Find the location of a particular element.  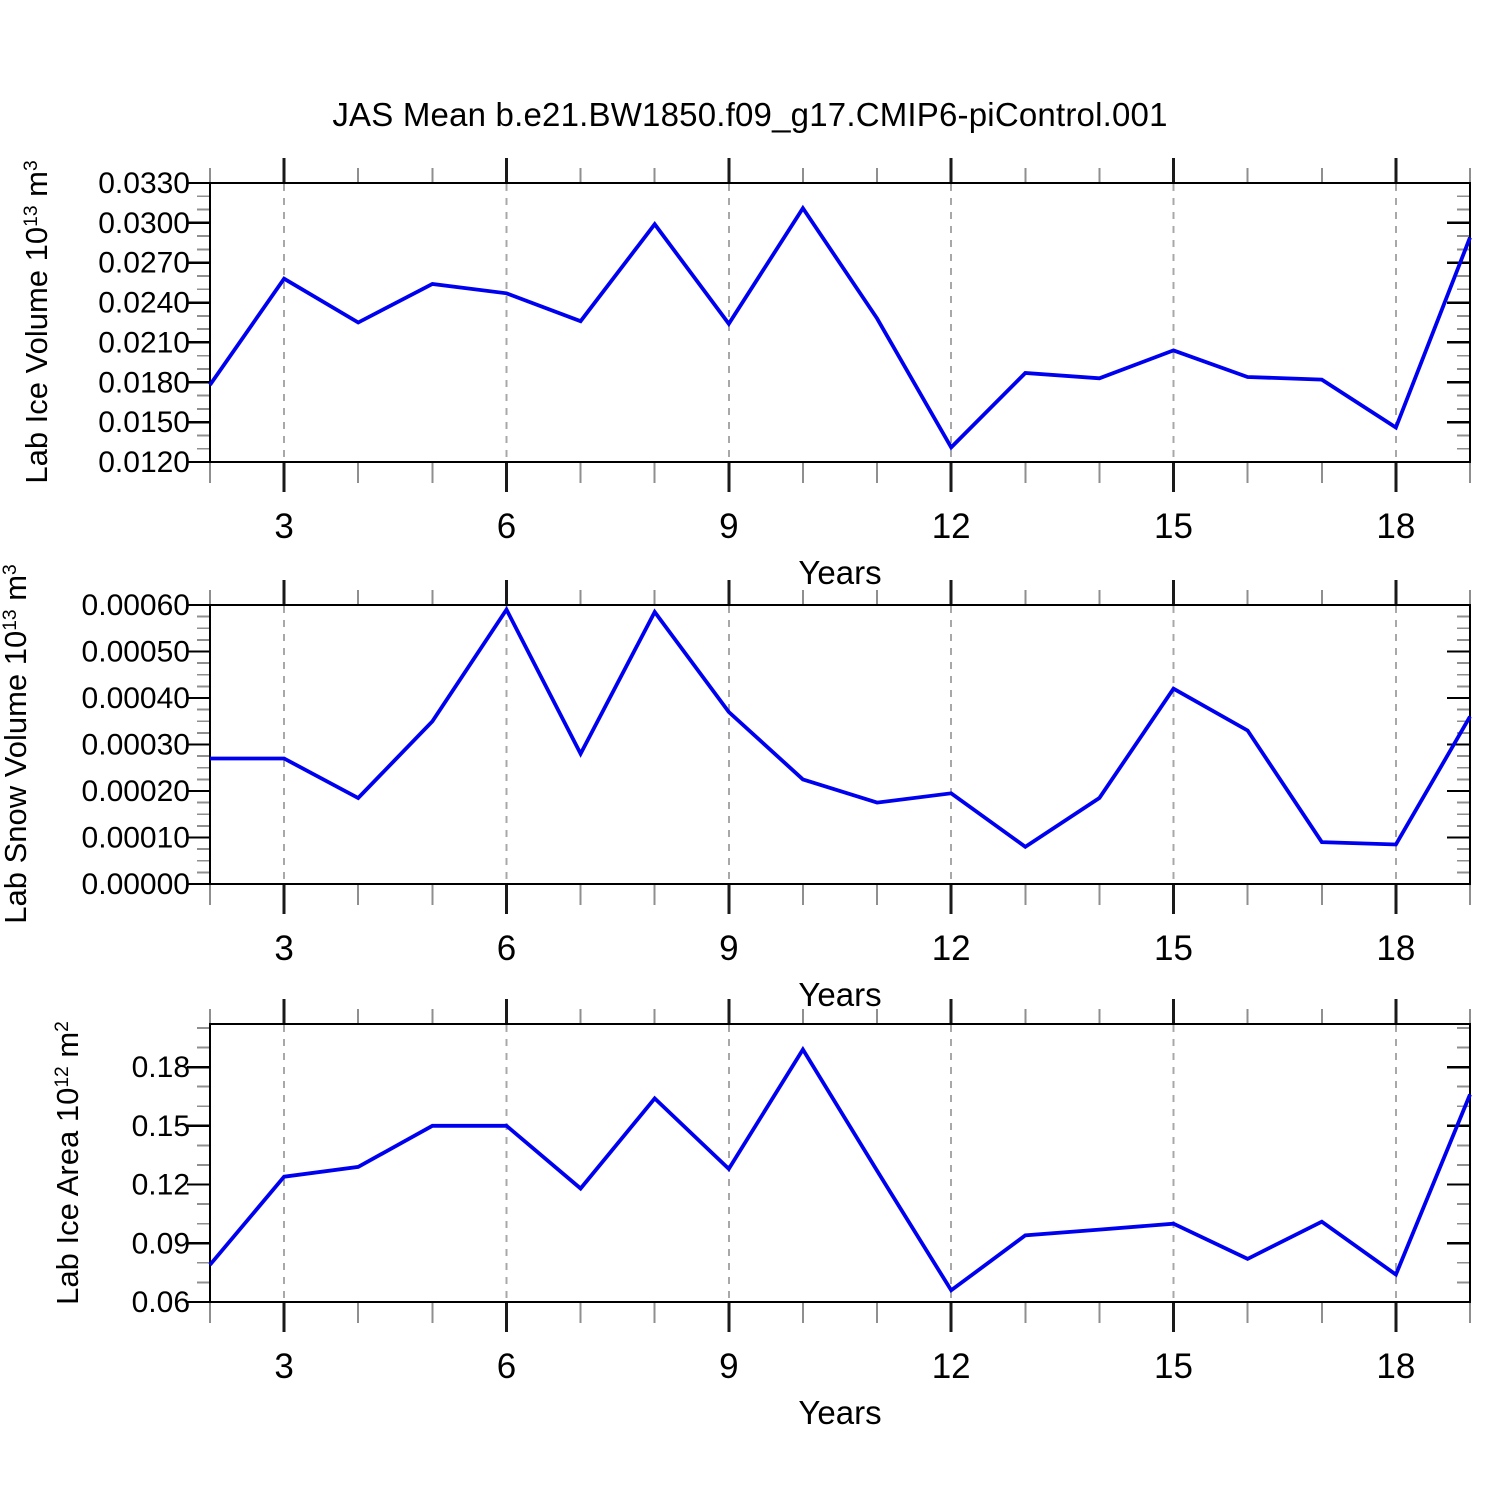

axis-tick-label: 0.00010 is located at coordinates (136, 838).